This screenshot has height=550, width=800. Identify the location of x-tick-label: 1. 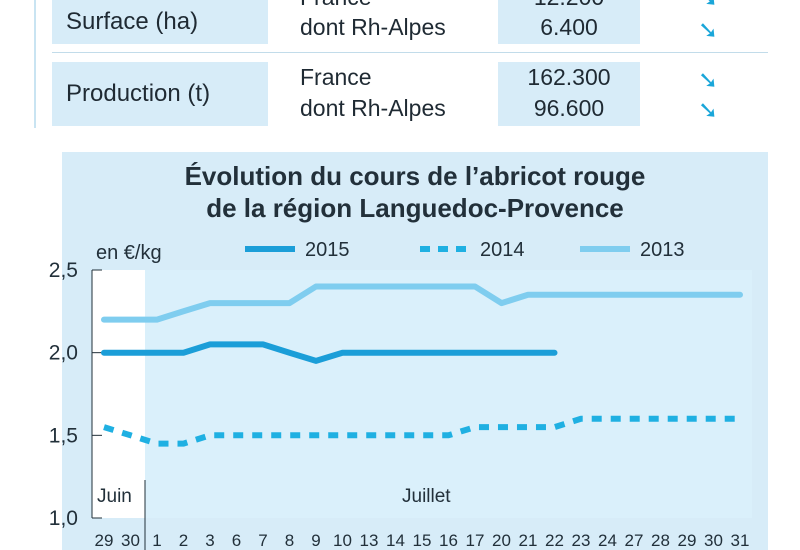
(156, 540).